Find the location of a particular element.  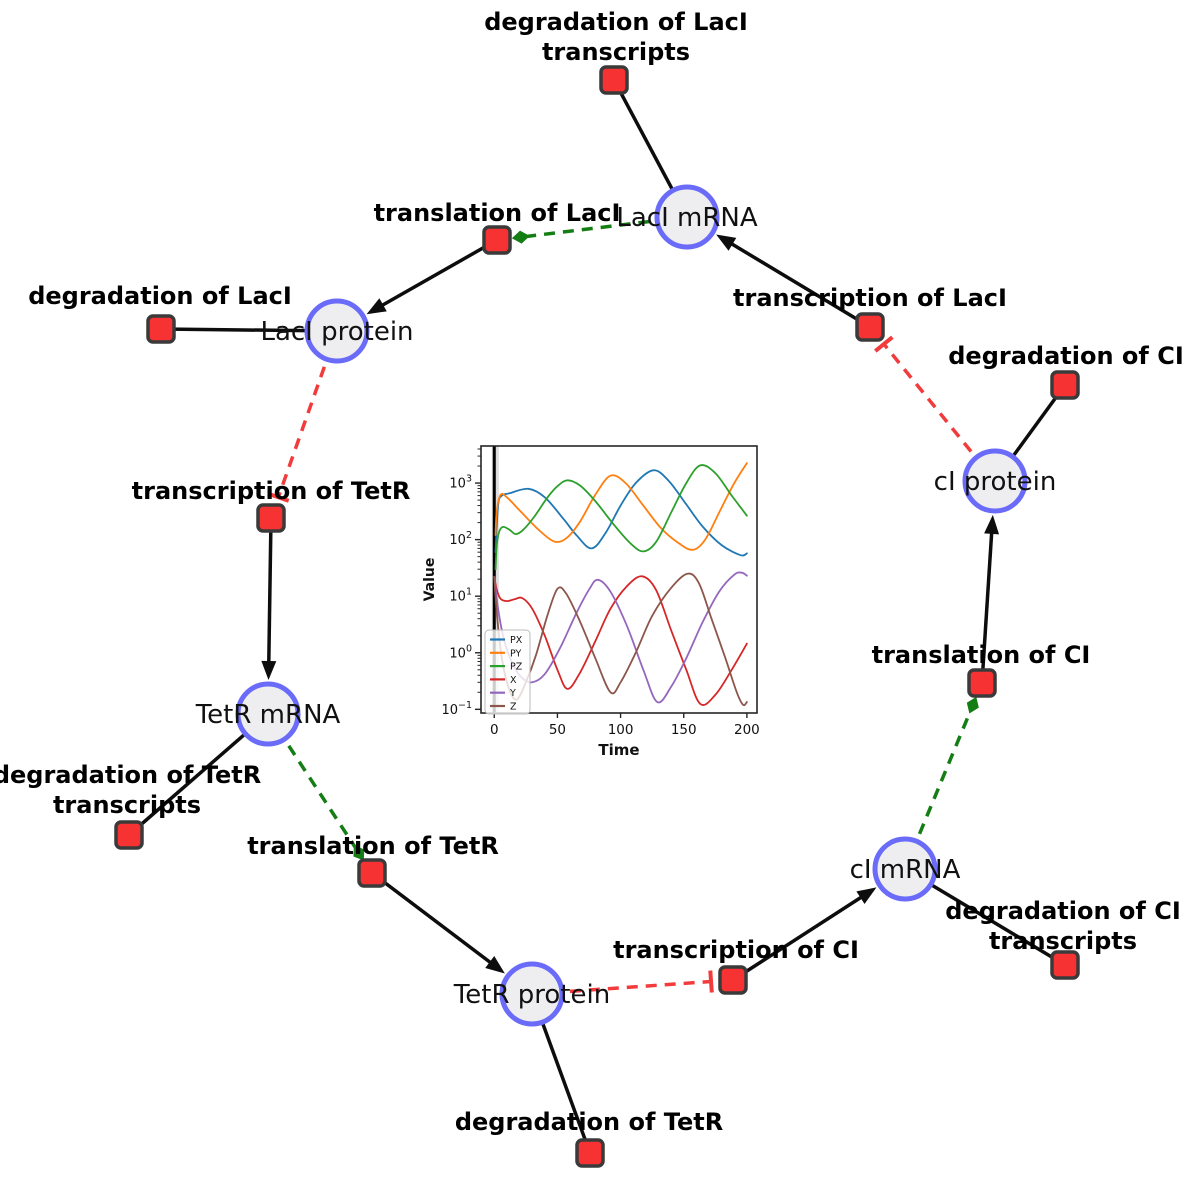

reaction-label-degradation-ci-transcripts: degradation of CI is located at coordinates (1063, 911).